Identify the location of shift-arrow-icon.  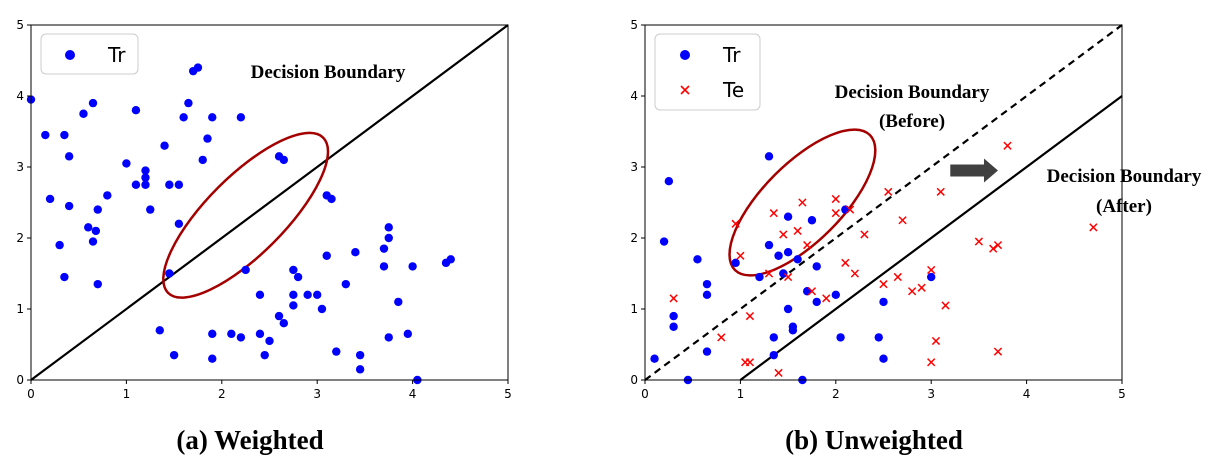
(974, 170).